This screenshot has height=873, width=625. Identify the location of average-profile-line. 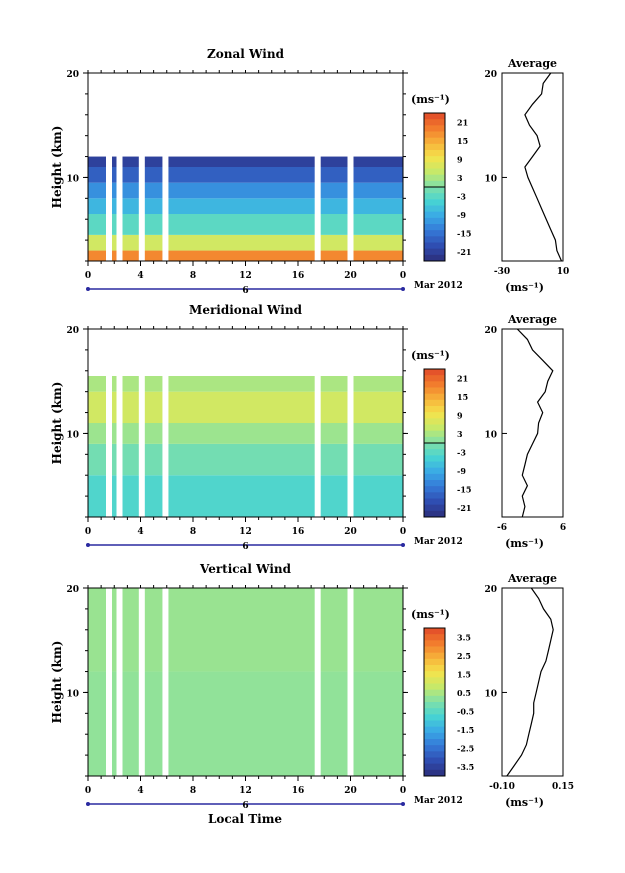
(543, 167).